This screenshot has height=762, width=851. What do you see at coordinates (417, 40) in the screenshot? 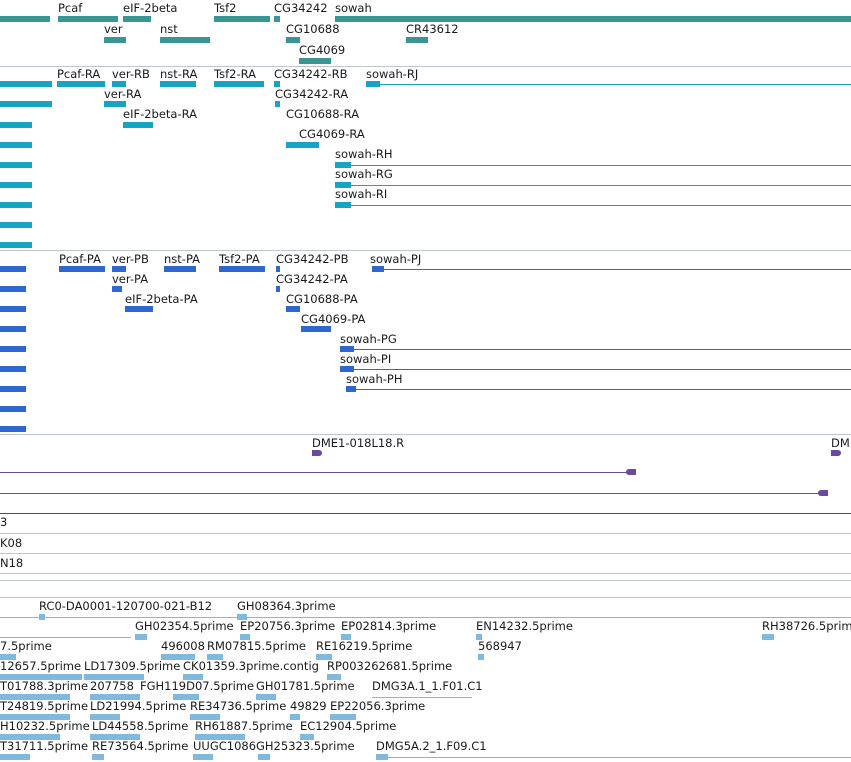
I see `gene-bar-cr43612` at bounding box center [417, 40].